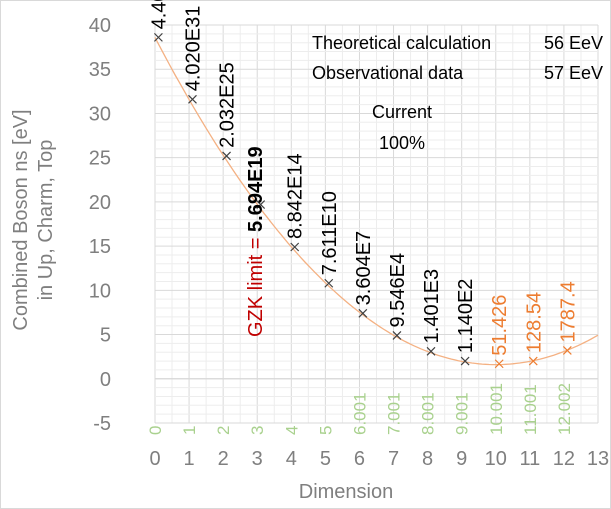  I want to click on data-label: 1787.4, so click(568, 311).